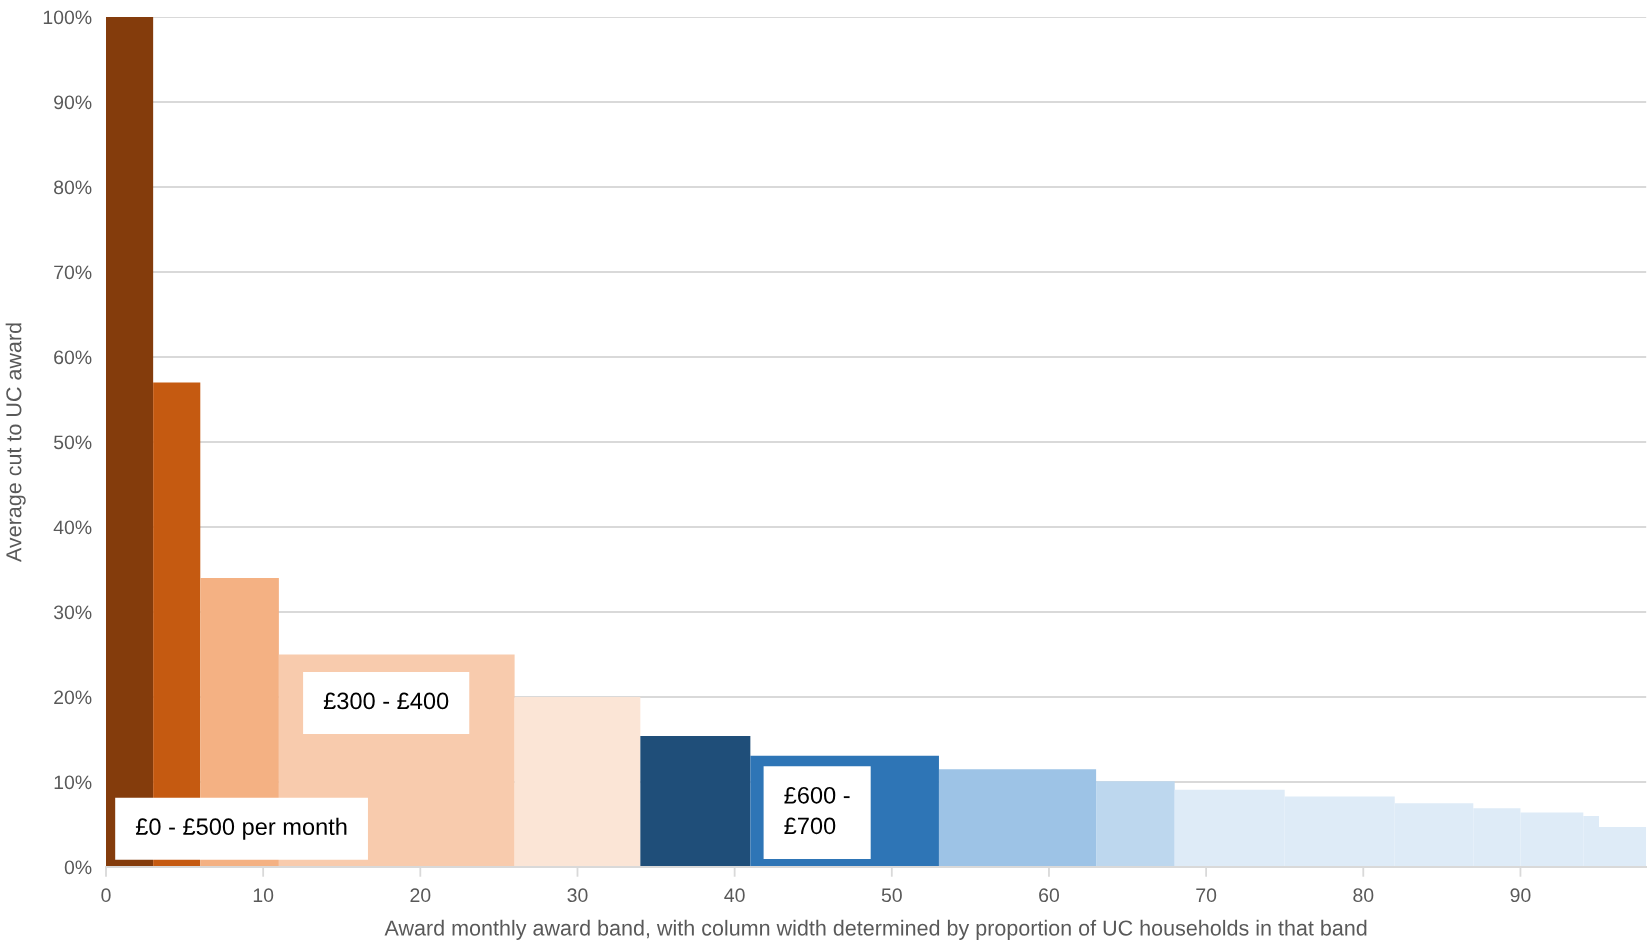 The image size is (1647, 950). What do you see at coordinates (734, 895) in the screenshot?
I see `x-tick-label: 40` at bounding box center [734, 895].